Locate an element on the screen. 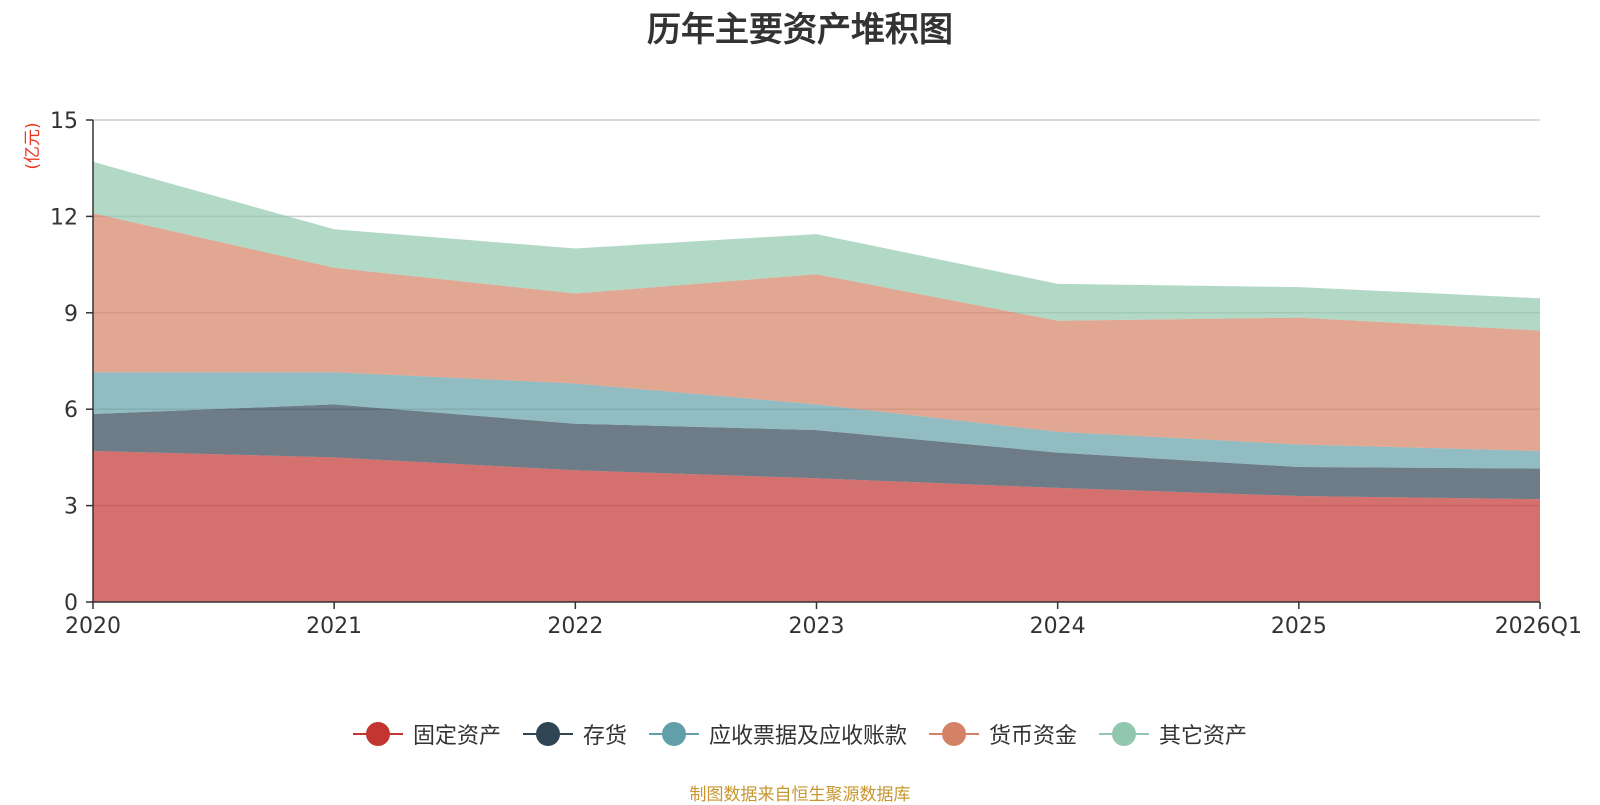 The height and width of the screenshot is (805, 1600). x-tick-label-6: 2026Q1 is located at coordinates (1538, 626).